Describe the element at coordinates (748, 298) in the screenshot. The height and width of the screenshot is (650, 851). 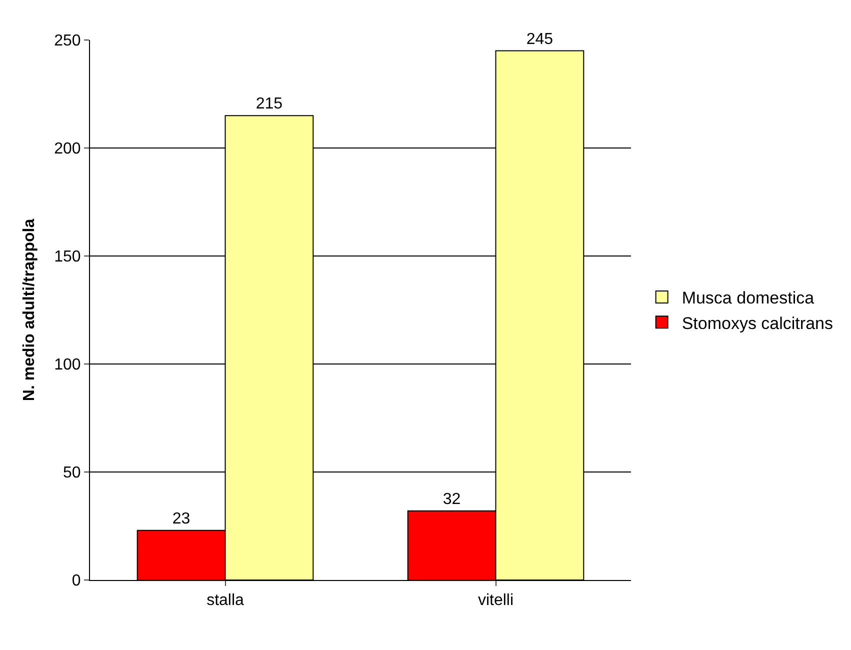
I see `legend-label: Musca domestica` at that location.